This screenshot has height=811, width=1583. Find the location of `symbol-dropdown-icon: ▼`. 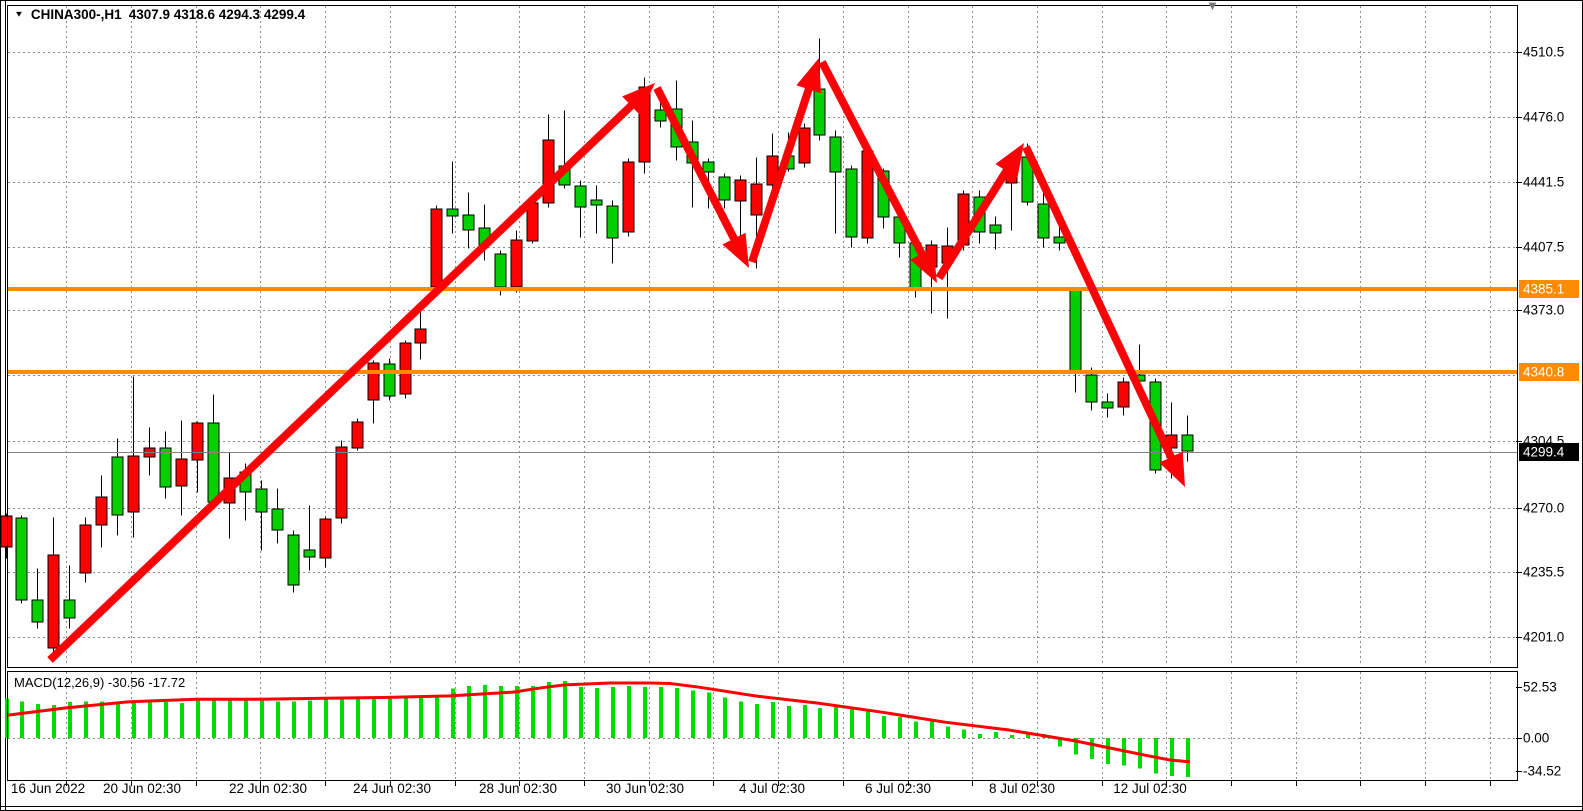

symbol-dropdown-icon: ▼ is located at coordinates (19, 14).